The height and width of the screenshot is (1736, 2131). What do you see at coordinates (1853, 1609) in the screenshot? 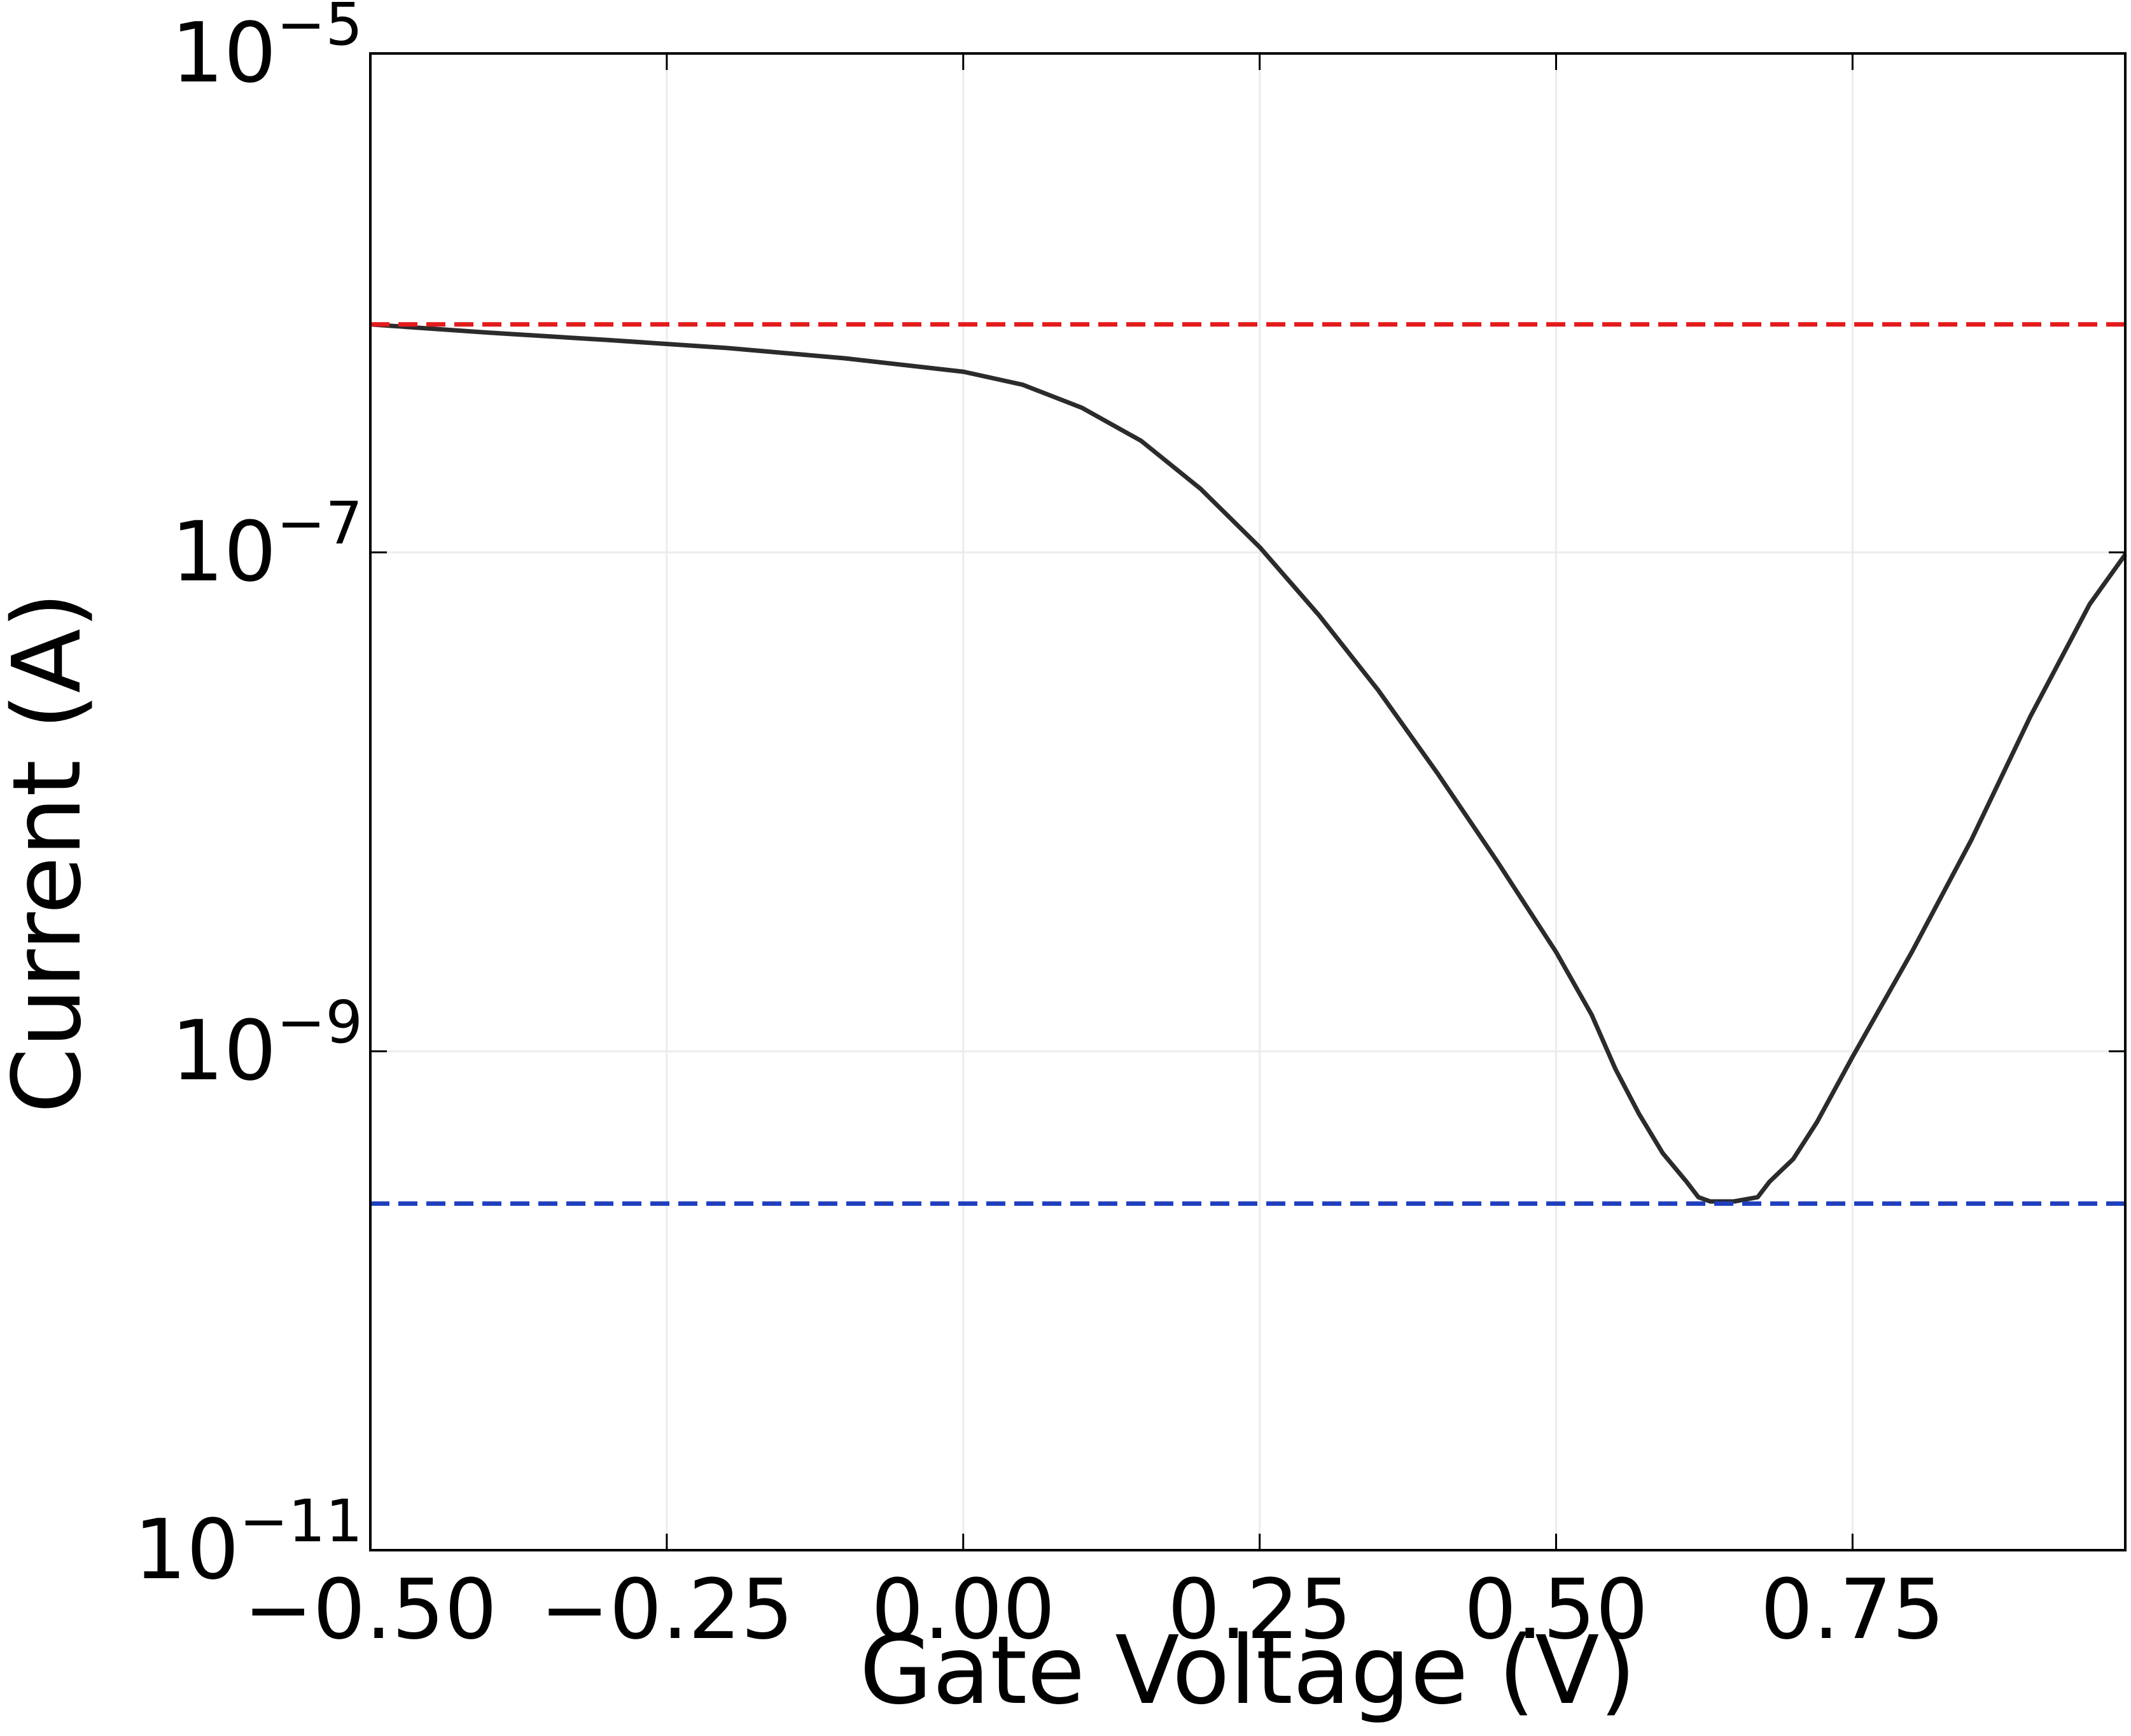
I see `x-tick-label: 0.75` at bounding box center [1853, 1609].